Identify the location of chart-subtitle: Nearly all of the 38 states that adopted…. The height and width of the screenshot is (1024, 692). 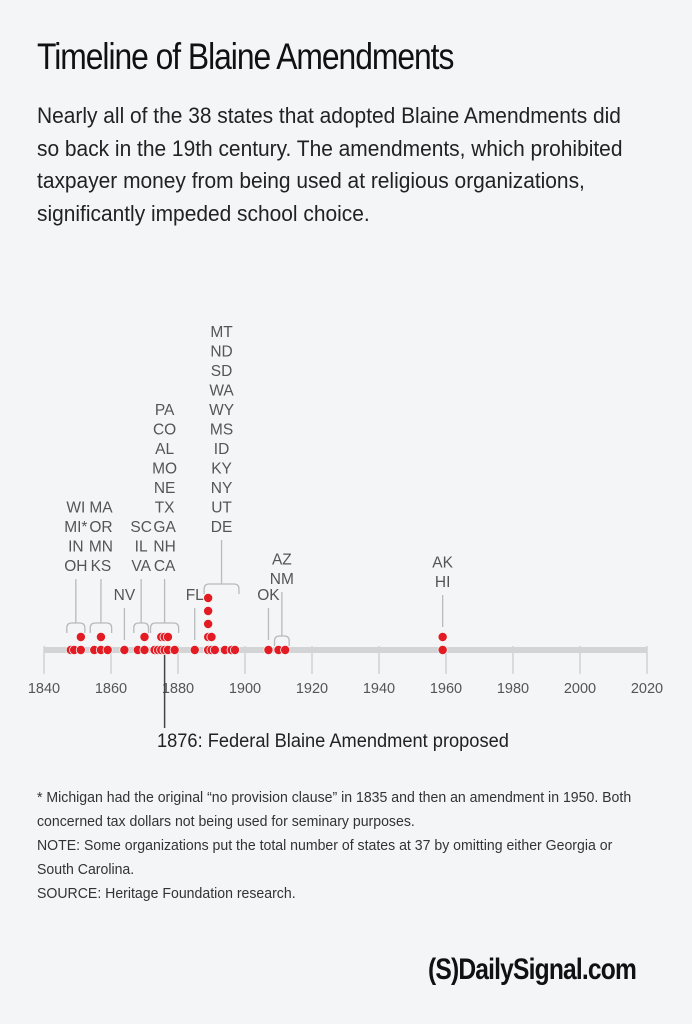
(330, 164).